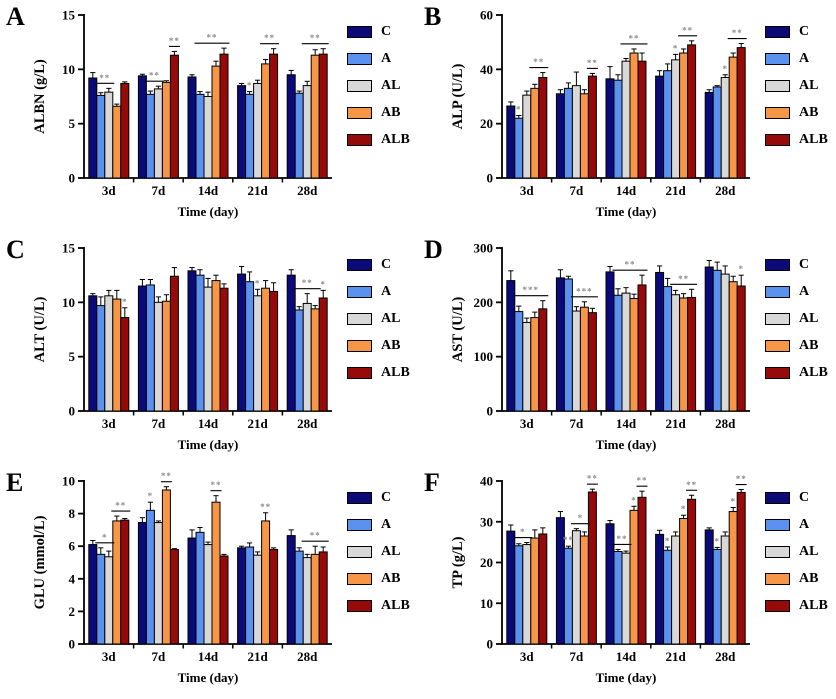  What do you see at coordinates (386, 58) in the screenshot?
I see `legend-label-A: A` at bounding box center [386, 58].